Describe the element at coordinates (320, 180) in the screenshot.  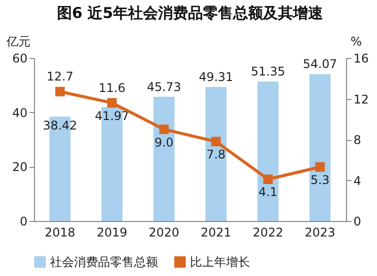
I see `data-label: 5.3` at that location.